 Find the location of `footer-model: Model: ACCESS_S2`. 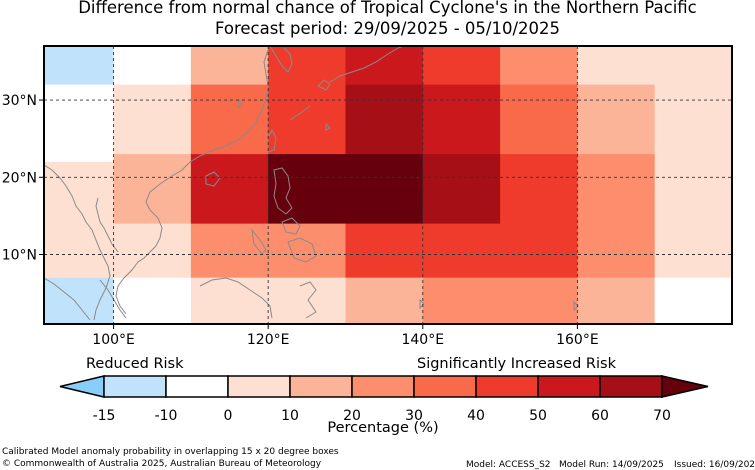

footer-model: Model: ACCESS_S2 is located at coordinates (508, 465).